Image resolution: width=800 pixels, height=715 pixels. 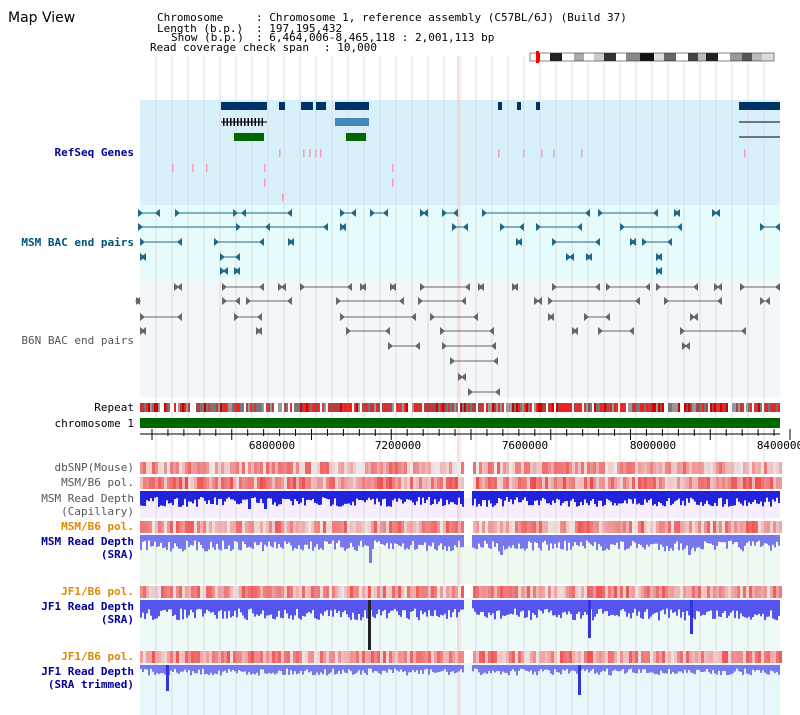 What do you see at coordinates (87, 606) in the screenshot?
I see `track-label-jf1-depth-sra: JF1 Read Depth` at bounding box center [87, 606].